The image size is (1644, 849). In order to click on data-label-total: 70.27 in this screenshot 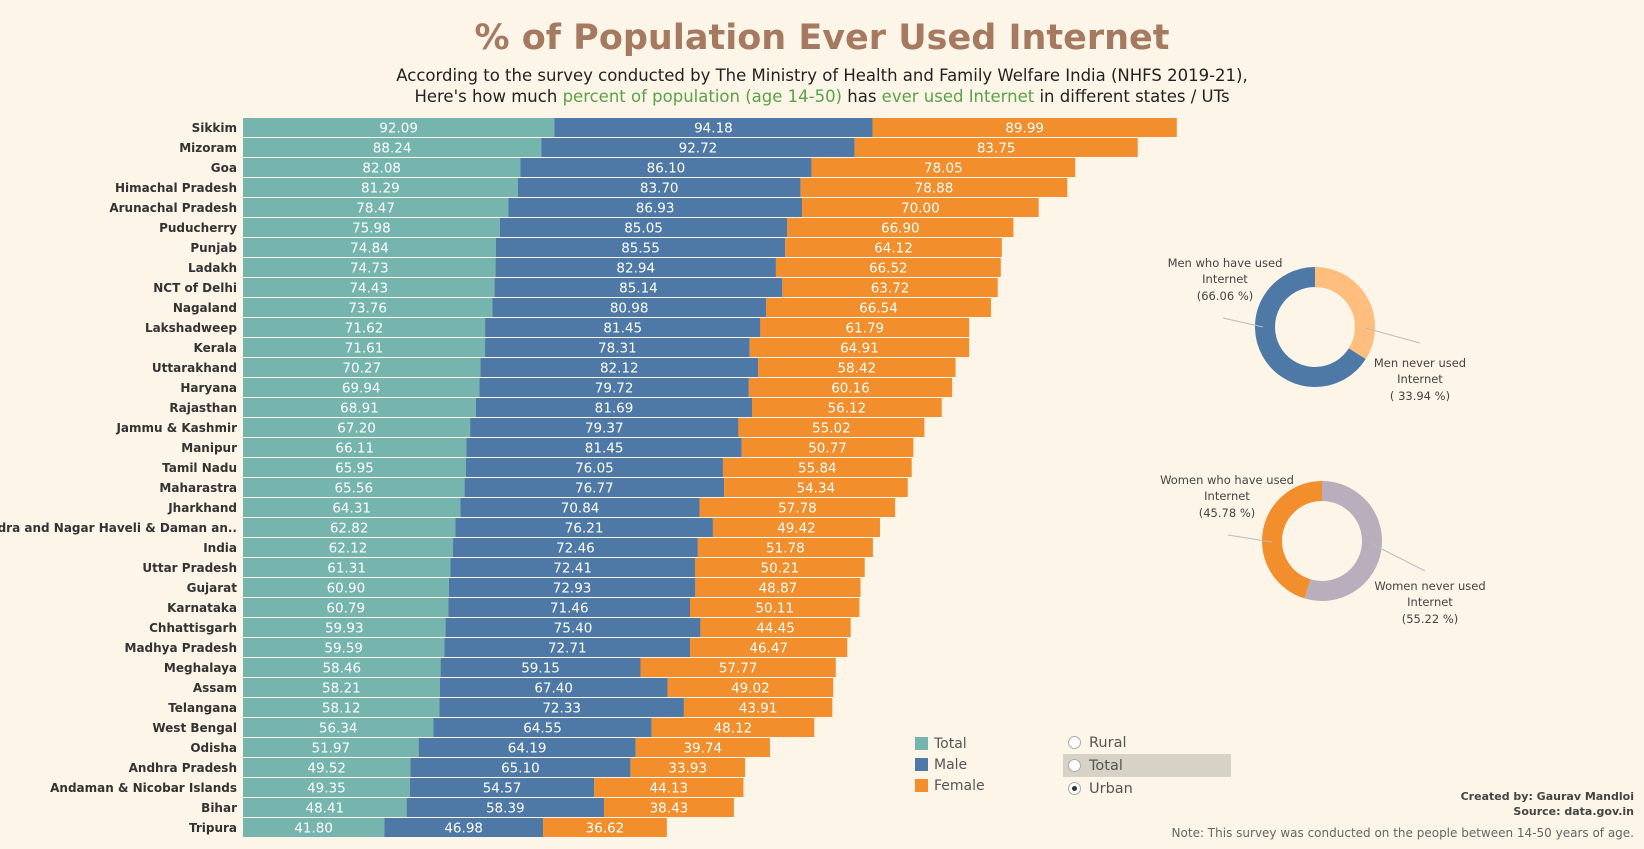, I will do `click(361, 369)`.